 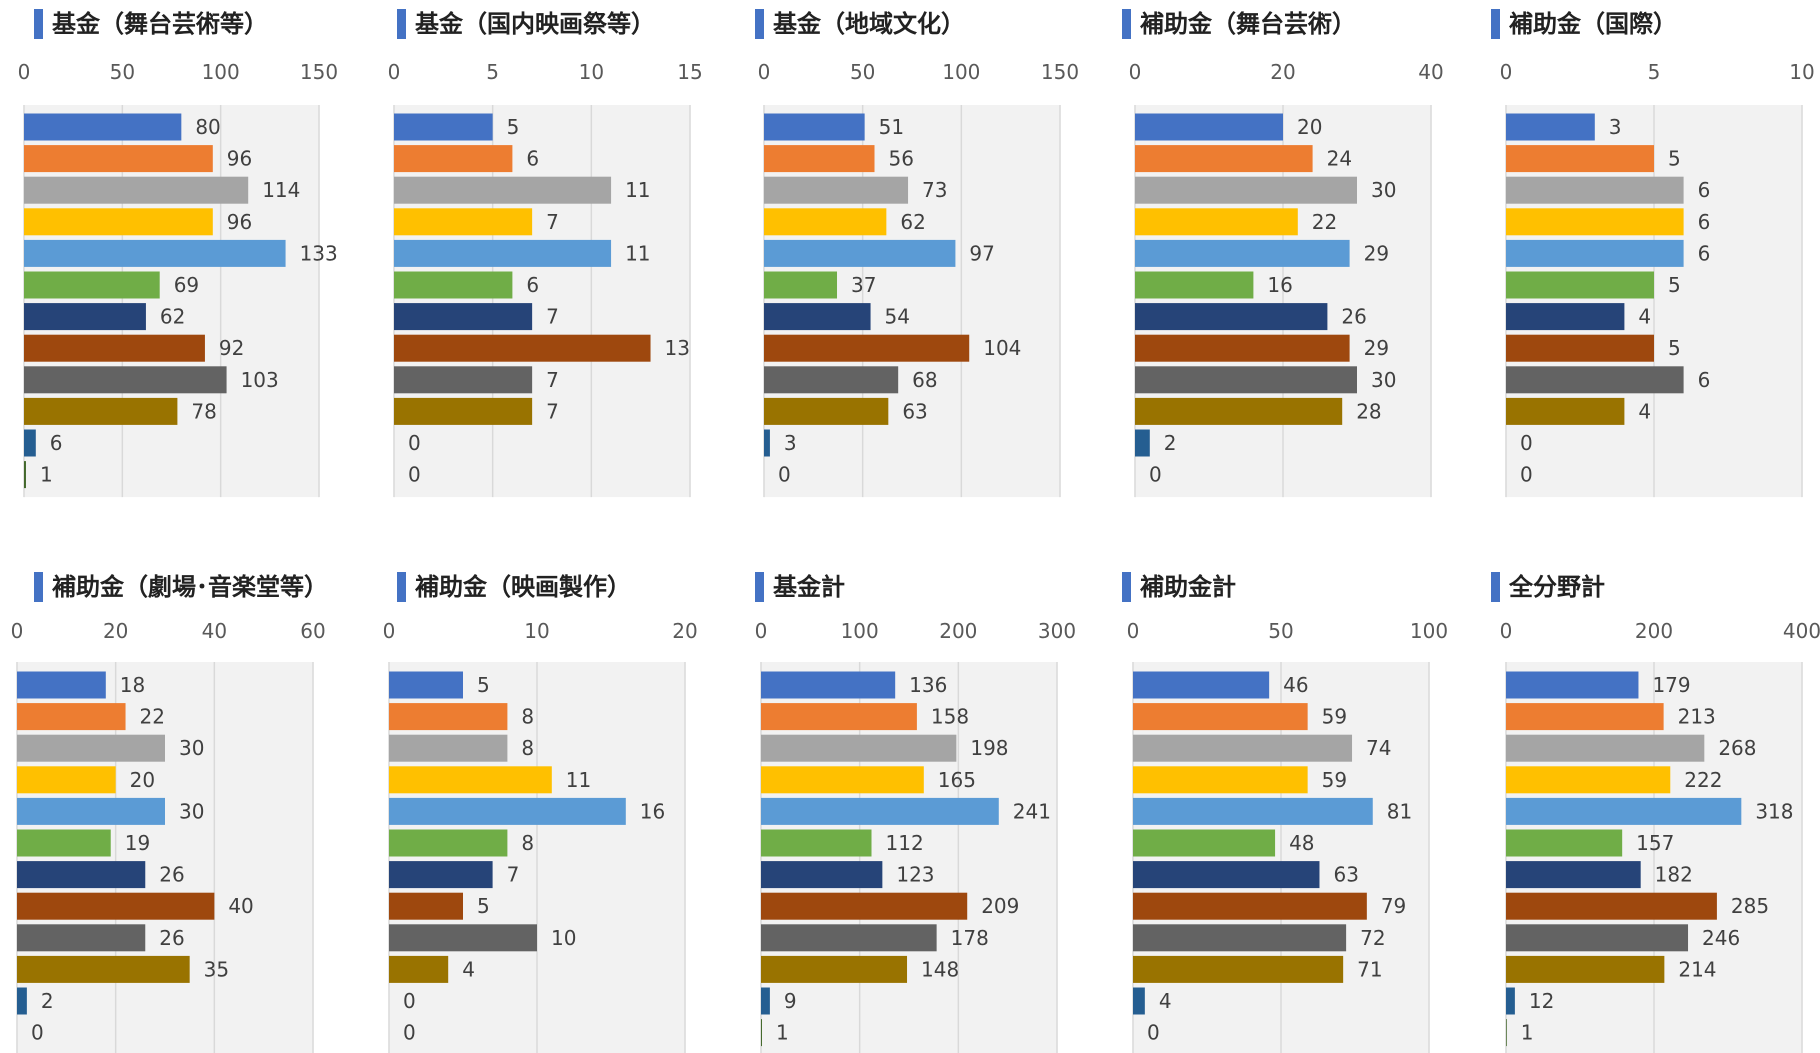 What do you see at coordinates (1703, 780) in the screenshot?
I see `data-label: 222` at bounding box center [1703, 780].